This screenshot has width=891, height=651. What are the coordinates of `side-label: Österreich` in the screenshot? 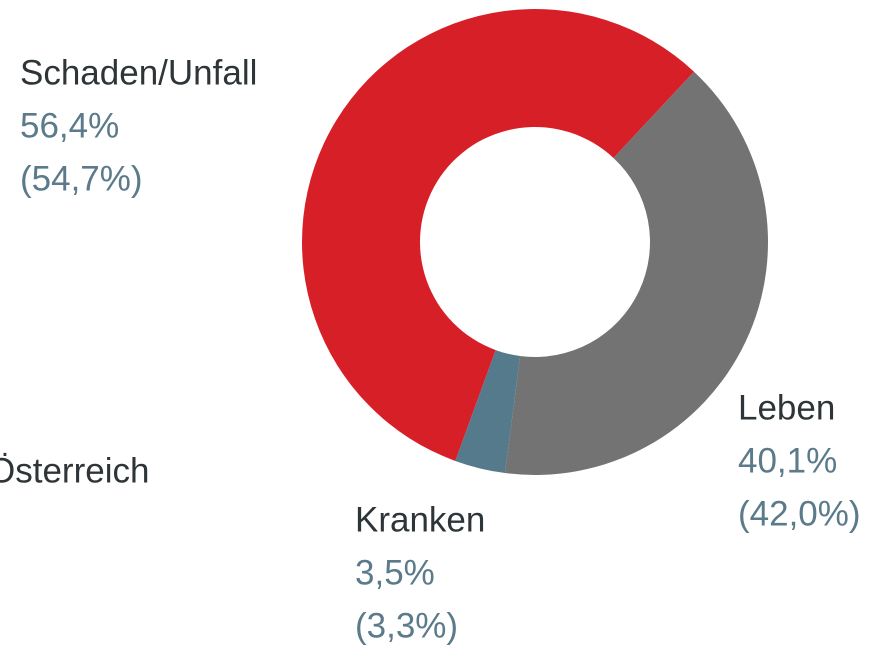 It's located at (74, 470).